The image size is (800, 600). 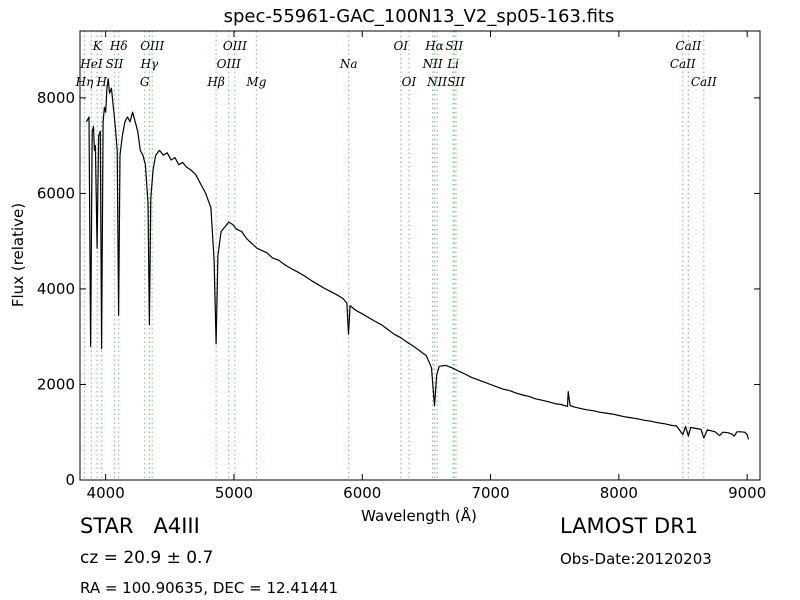 I want to click on line-marker-label: Hβ, so click(x=215, y=82).